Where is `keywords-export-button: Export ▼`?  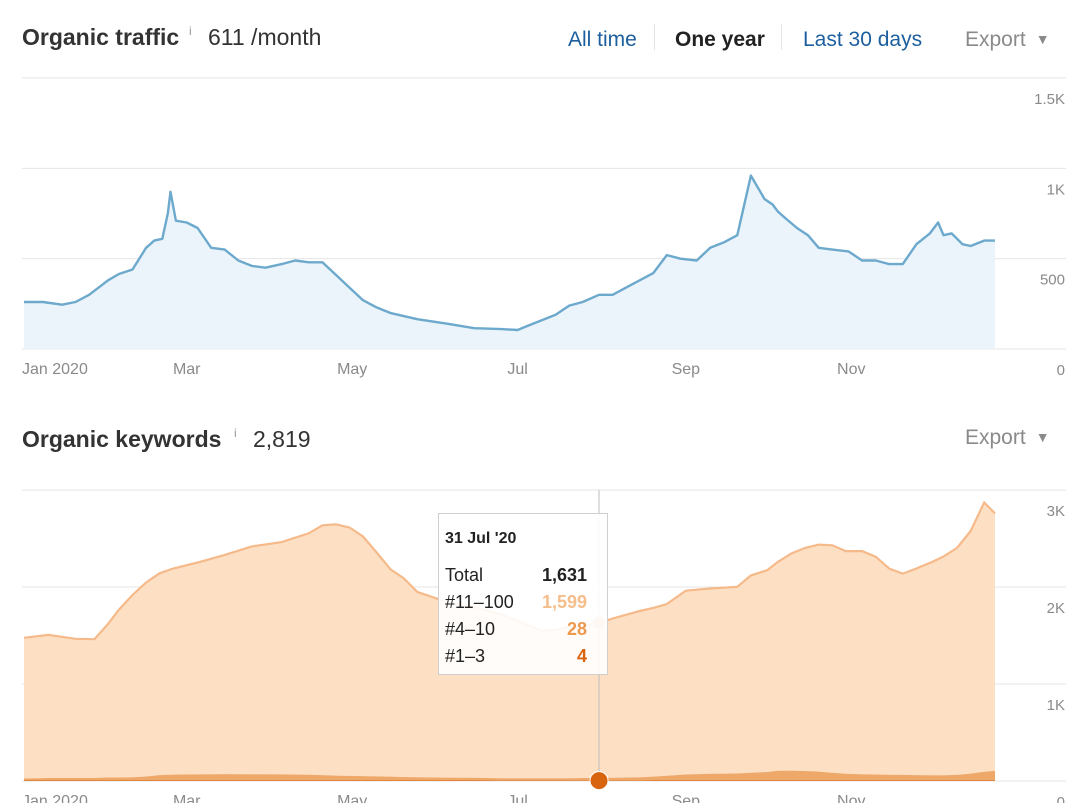
keywords-export-button: Export ▼ is located at coordinates (1007, 438).